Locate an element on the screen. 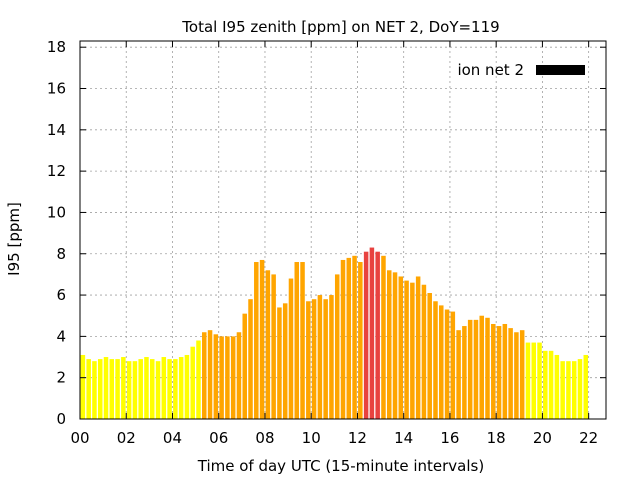 The width and height of the screenshot is (640, 484). x-tick-label: 06 is located at coordinates (218, 438).